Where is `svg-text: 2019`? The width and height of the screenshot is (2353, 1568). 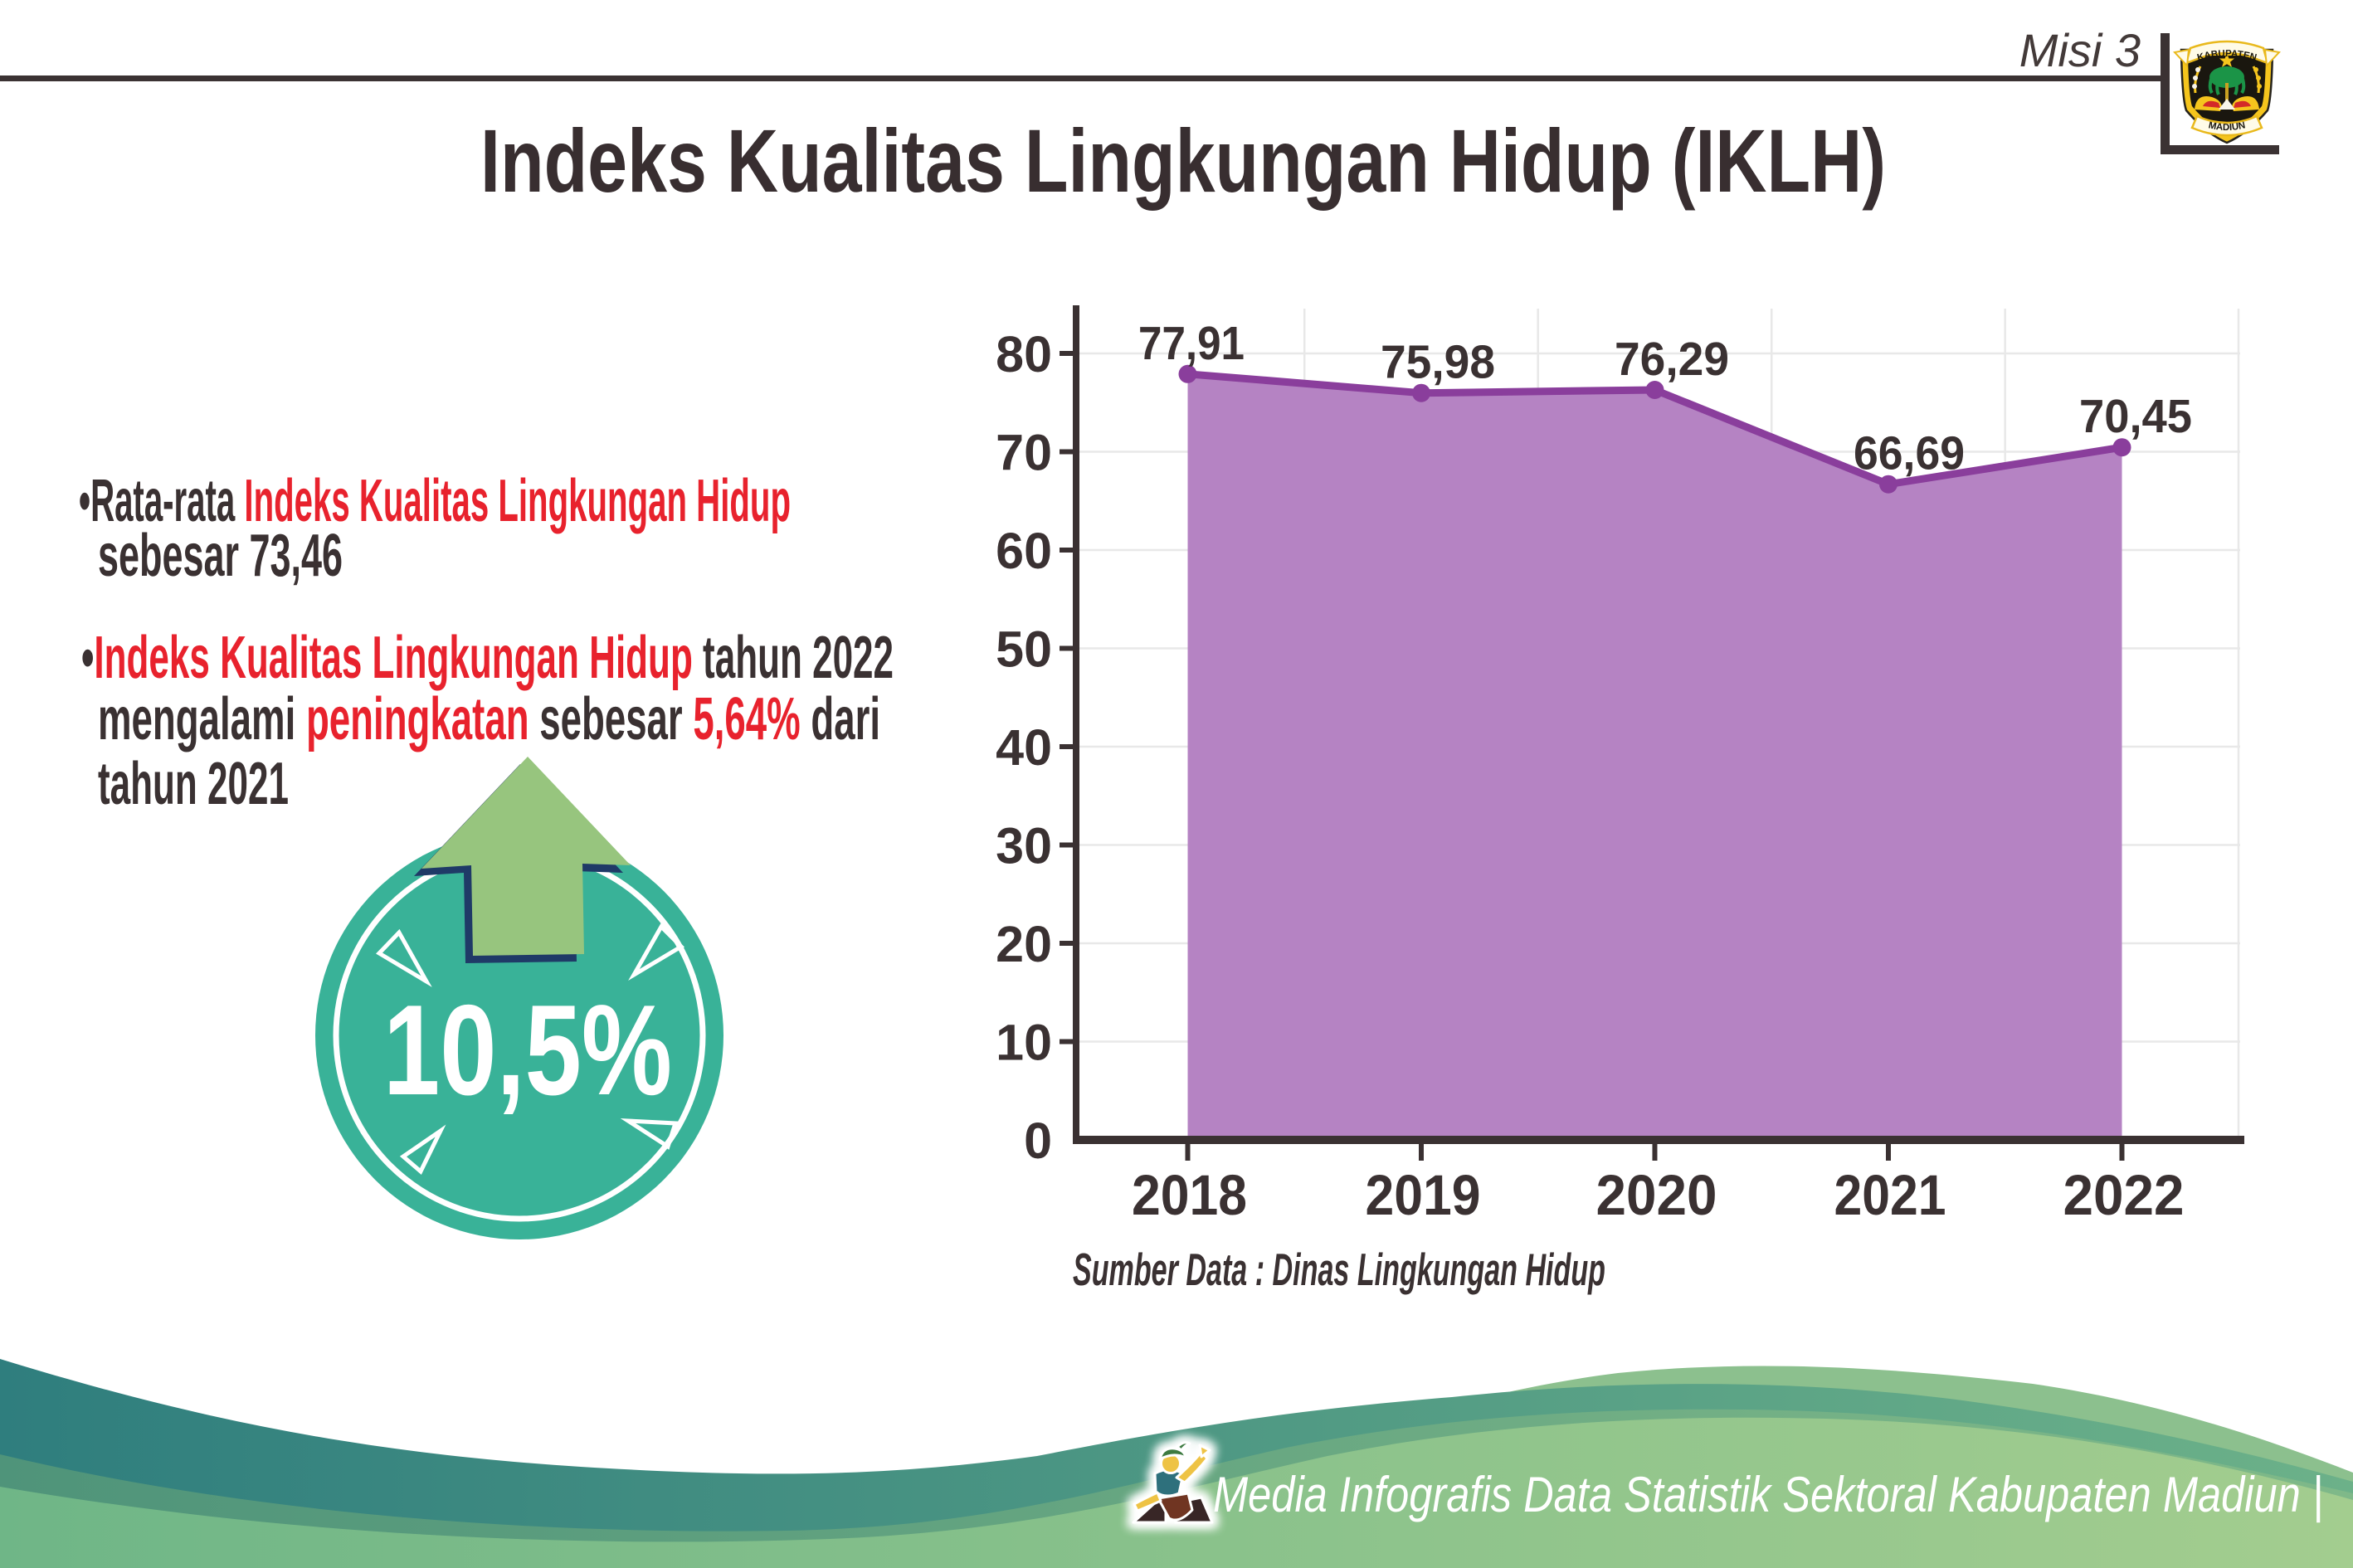 svg-text: 2019 is located at coordinates (1423, 1195).